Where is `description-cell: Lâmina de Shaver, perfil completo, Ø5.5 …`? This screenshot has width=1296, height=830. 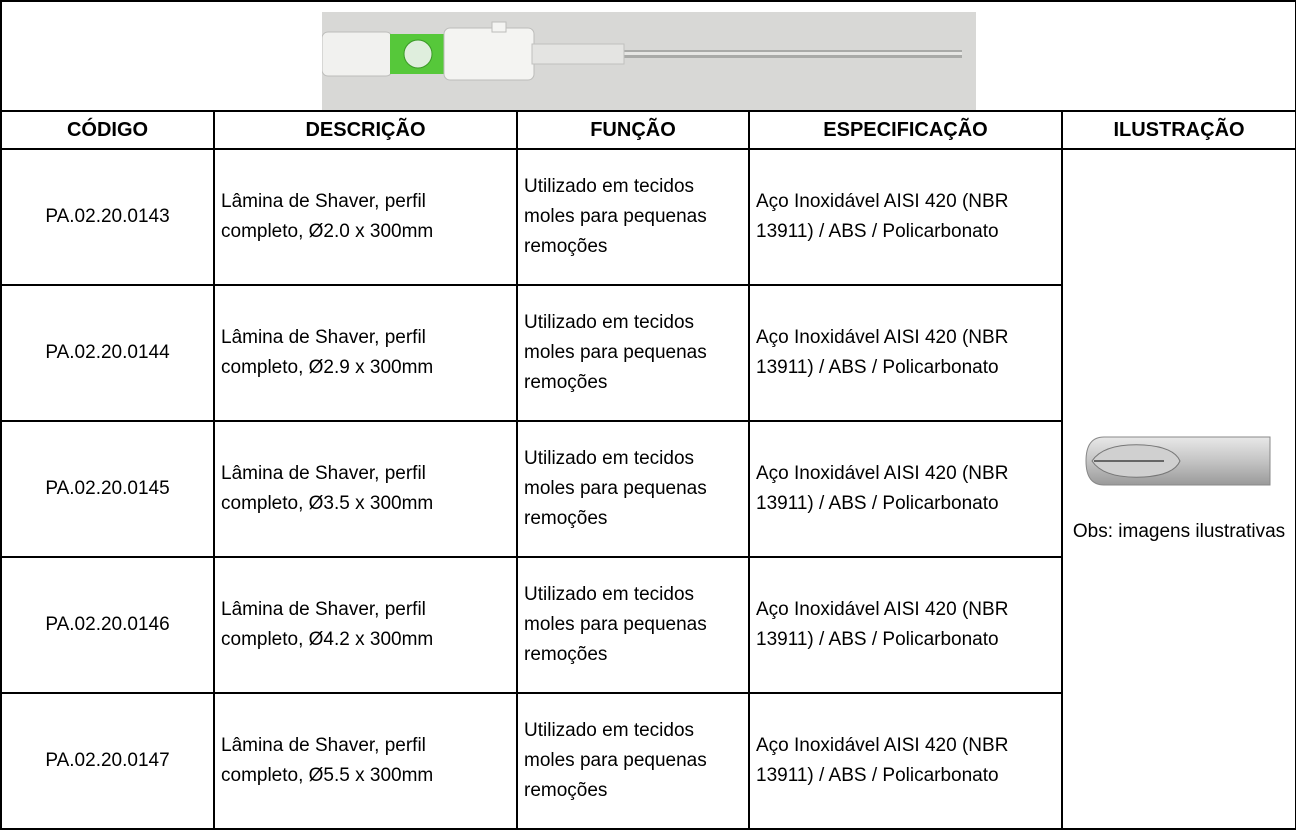 description-cell: Lâmina de Shaver, perfil completo, Ø5.5 … is located at coordinates (365, 761).